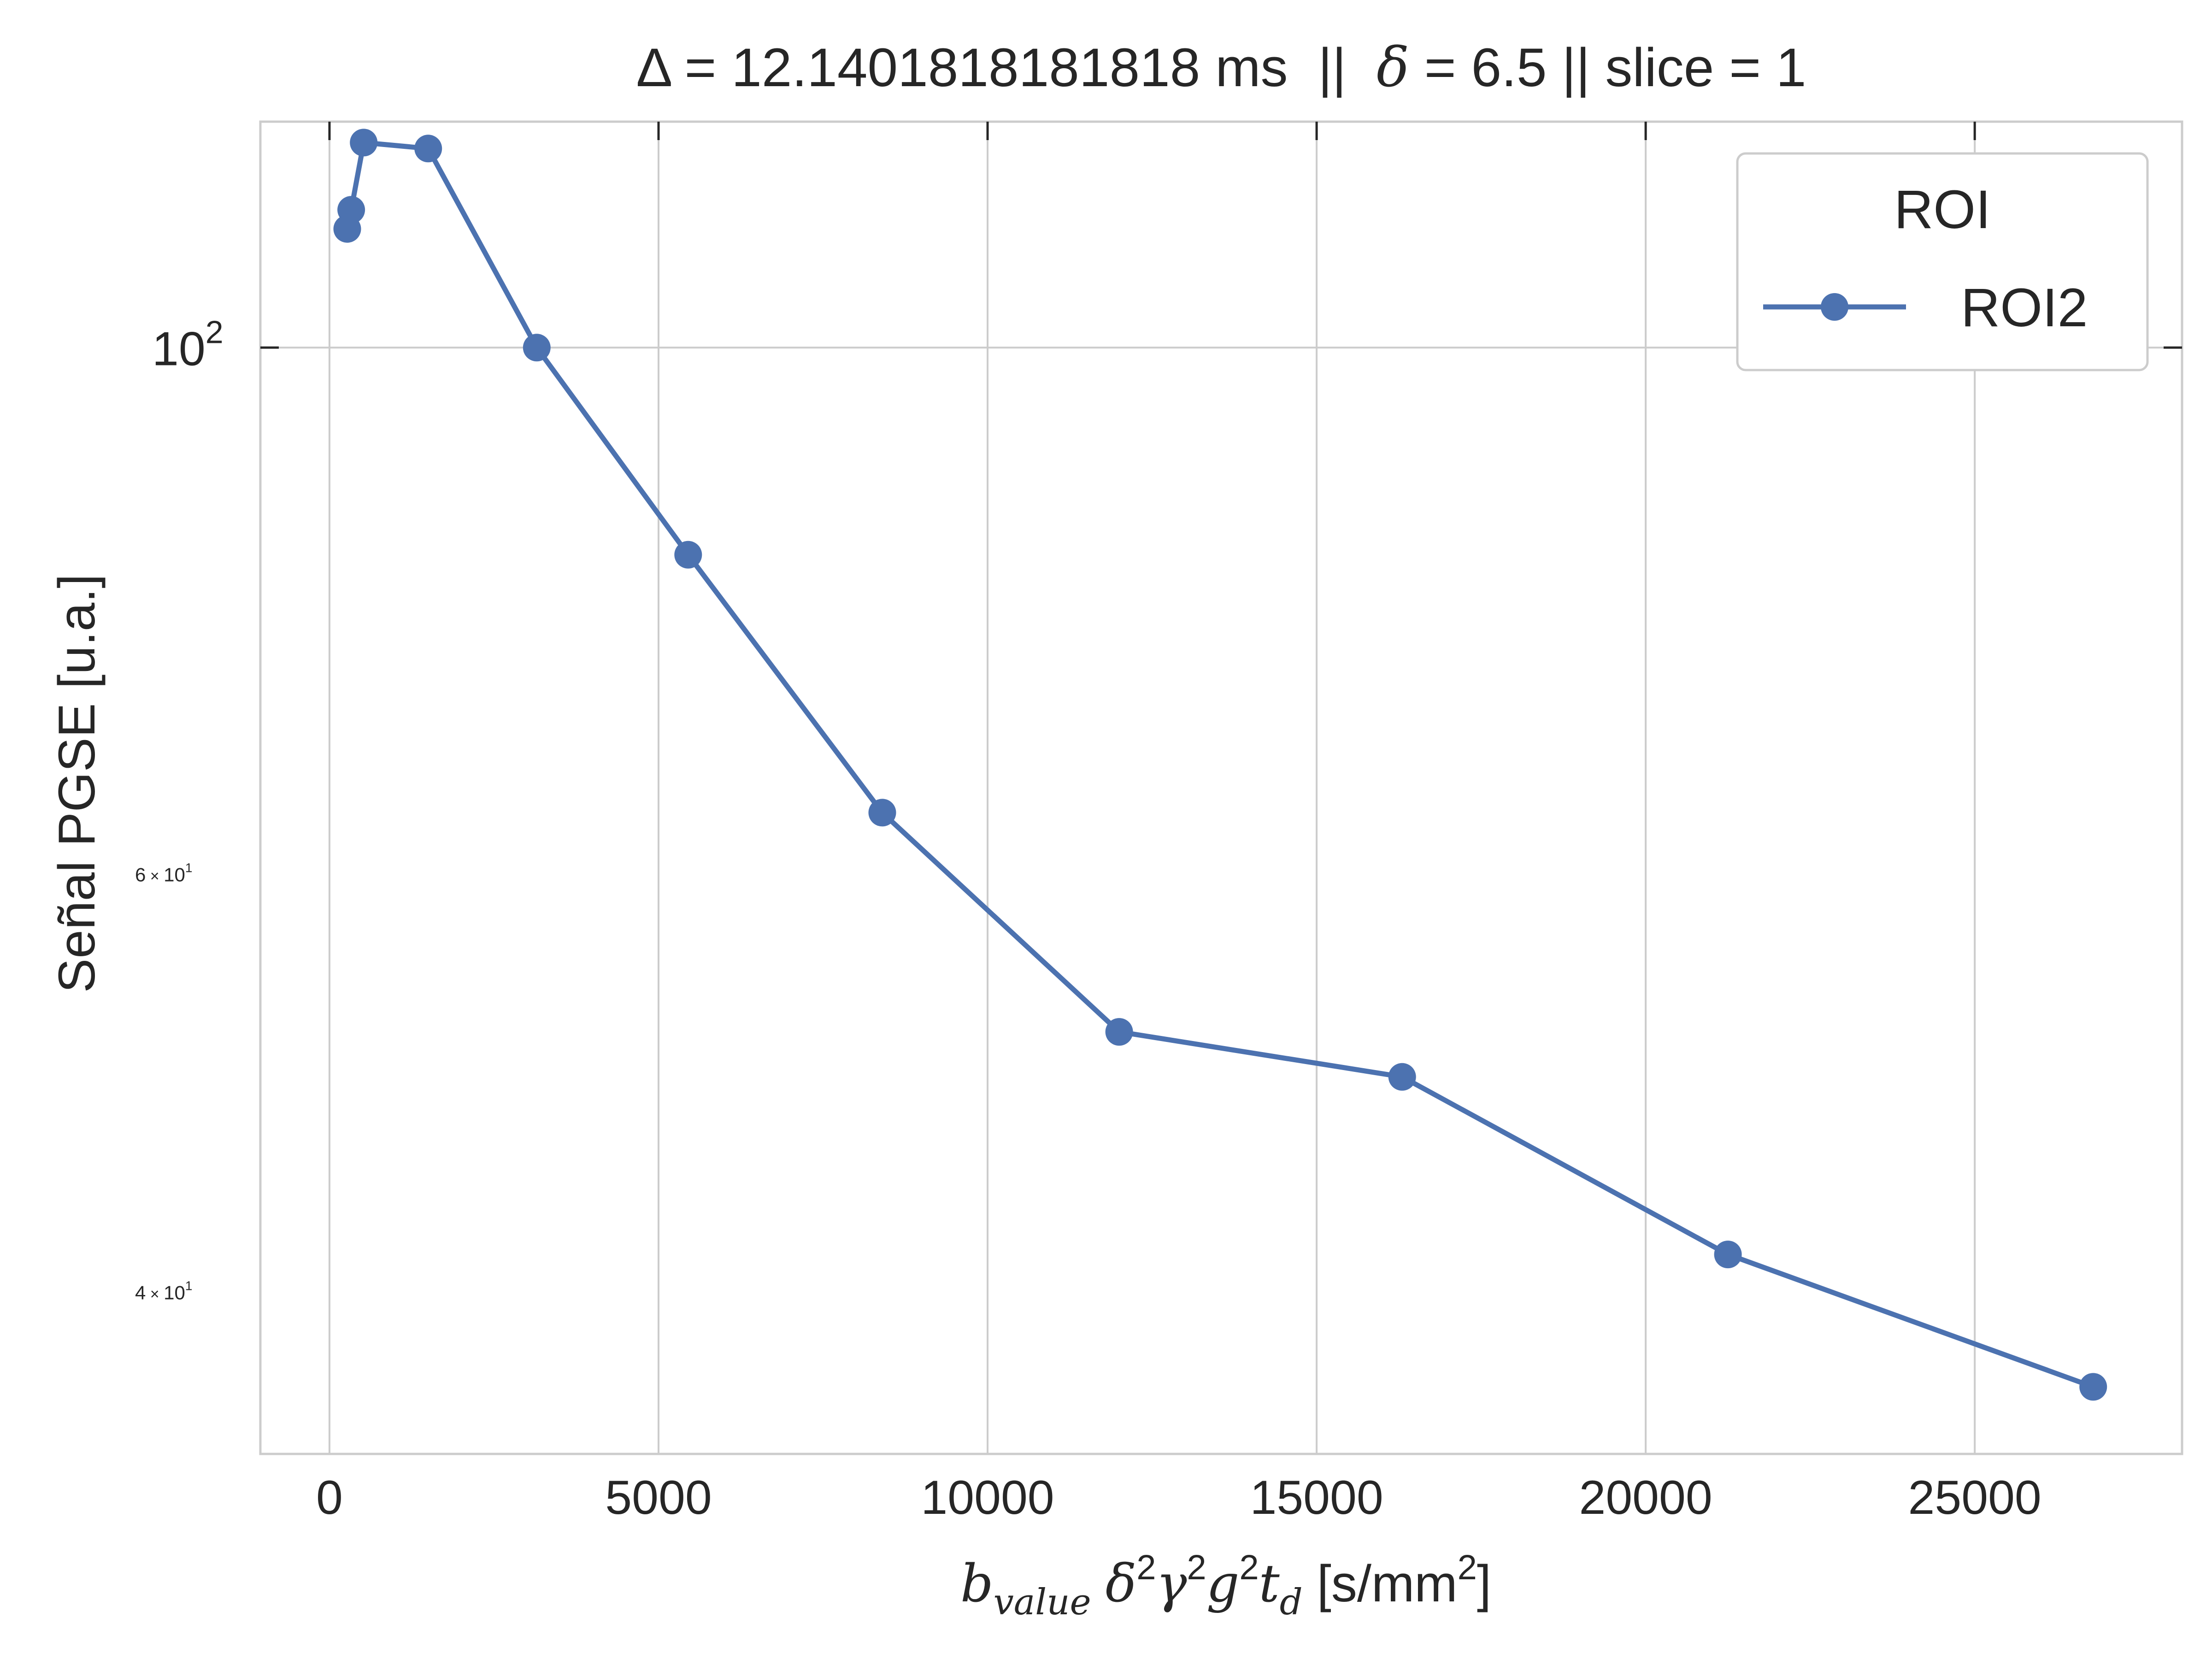  What do you see at coordinates (163, 872) in the screenshot?
I see `y-minor-tick-label: 6 × 10¹` at bounding box center [163, 872].